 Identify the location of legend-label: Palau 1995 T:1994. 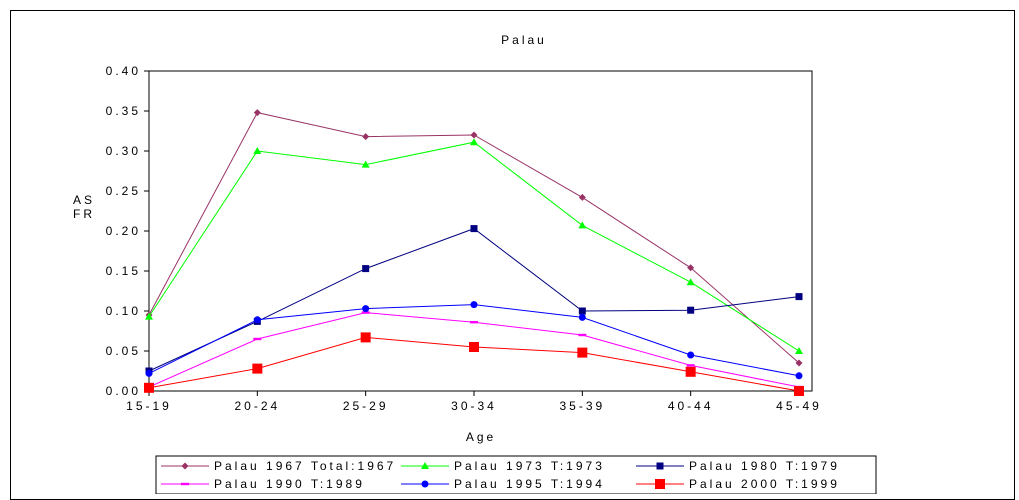
(529, 484).